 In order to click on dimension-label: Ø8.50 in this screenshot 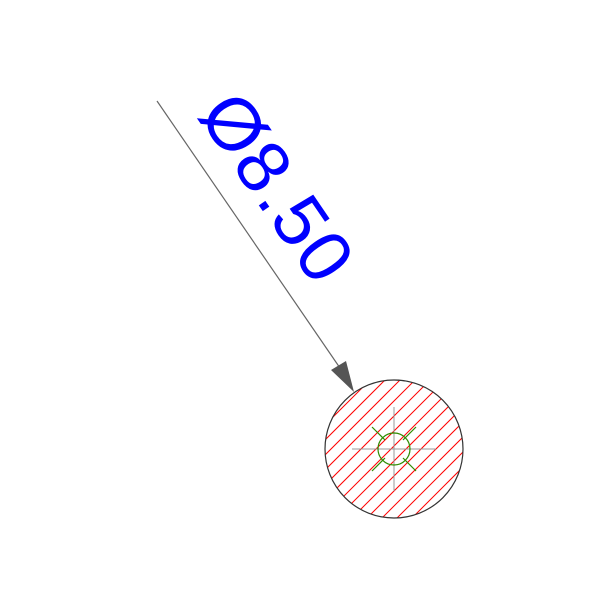, I will do `click(278, 187)`.